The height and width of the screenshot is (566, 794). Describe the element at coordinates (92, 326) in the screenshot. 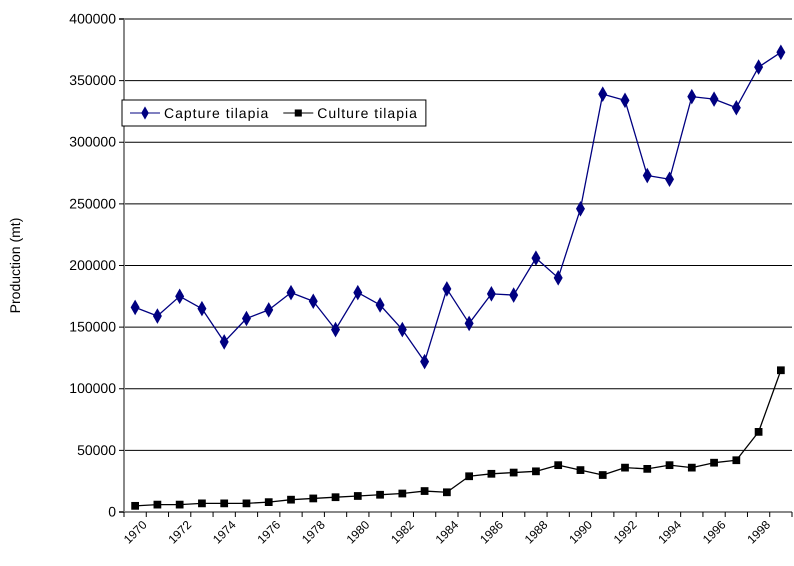

I see `y-tick-label: 150000` at that location.